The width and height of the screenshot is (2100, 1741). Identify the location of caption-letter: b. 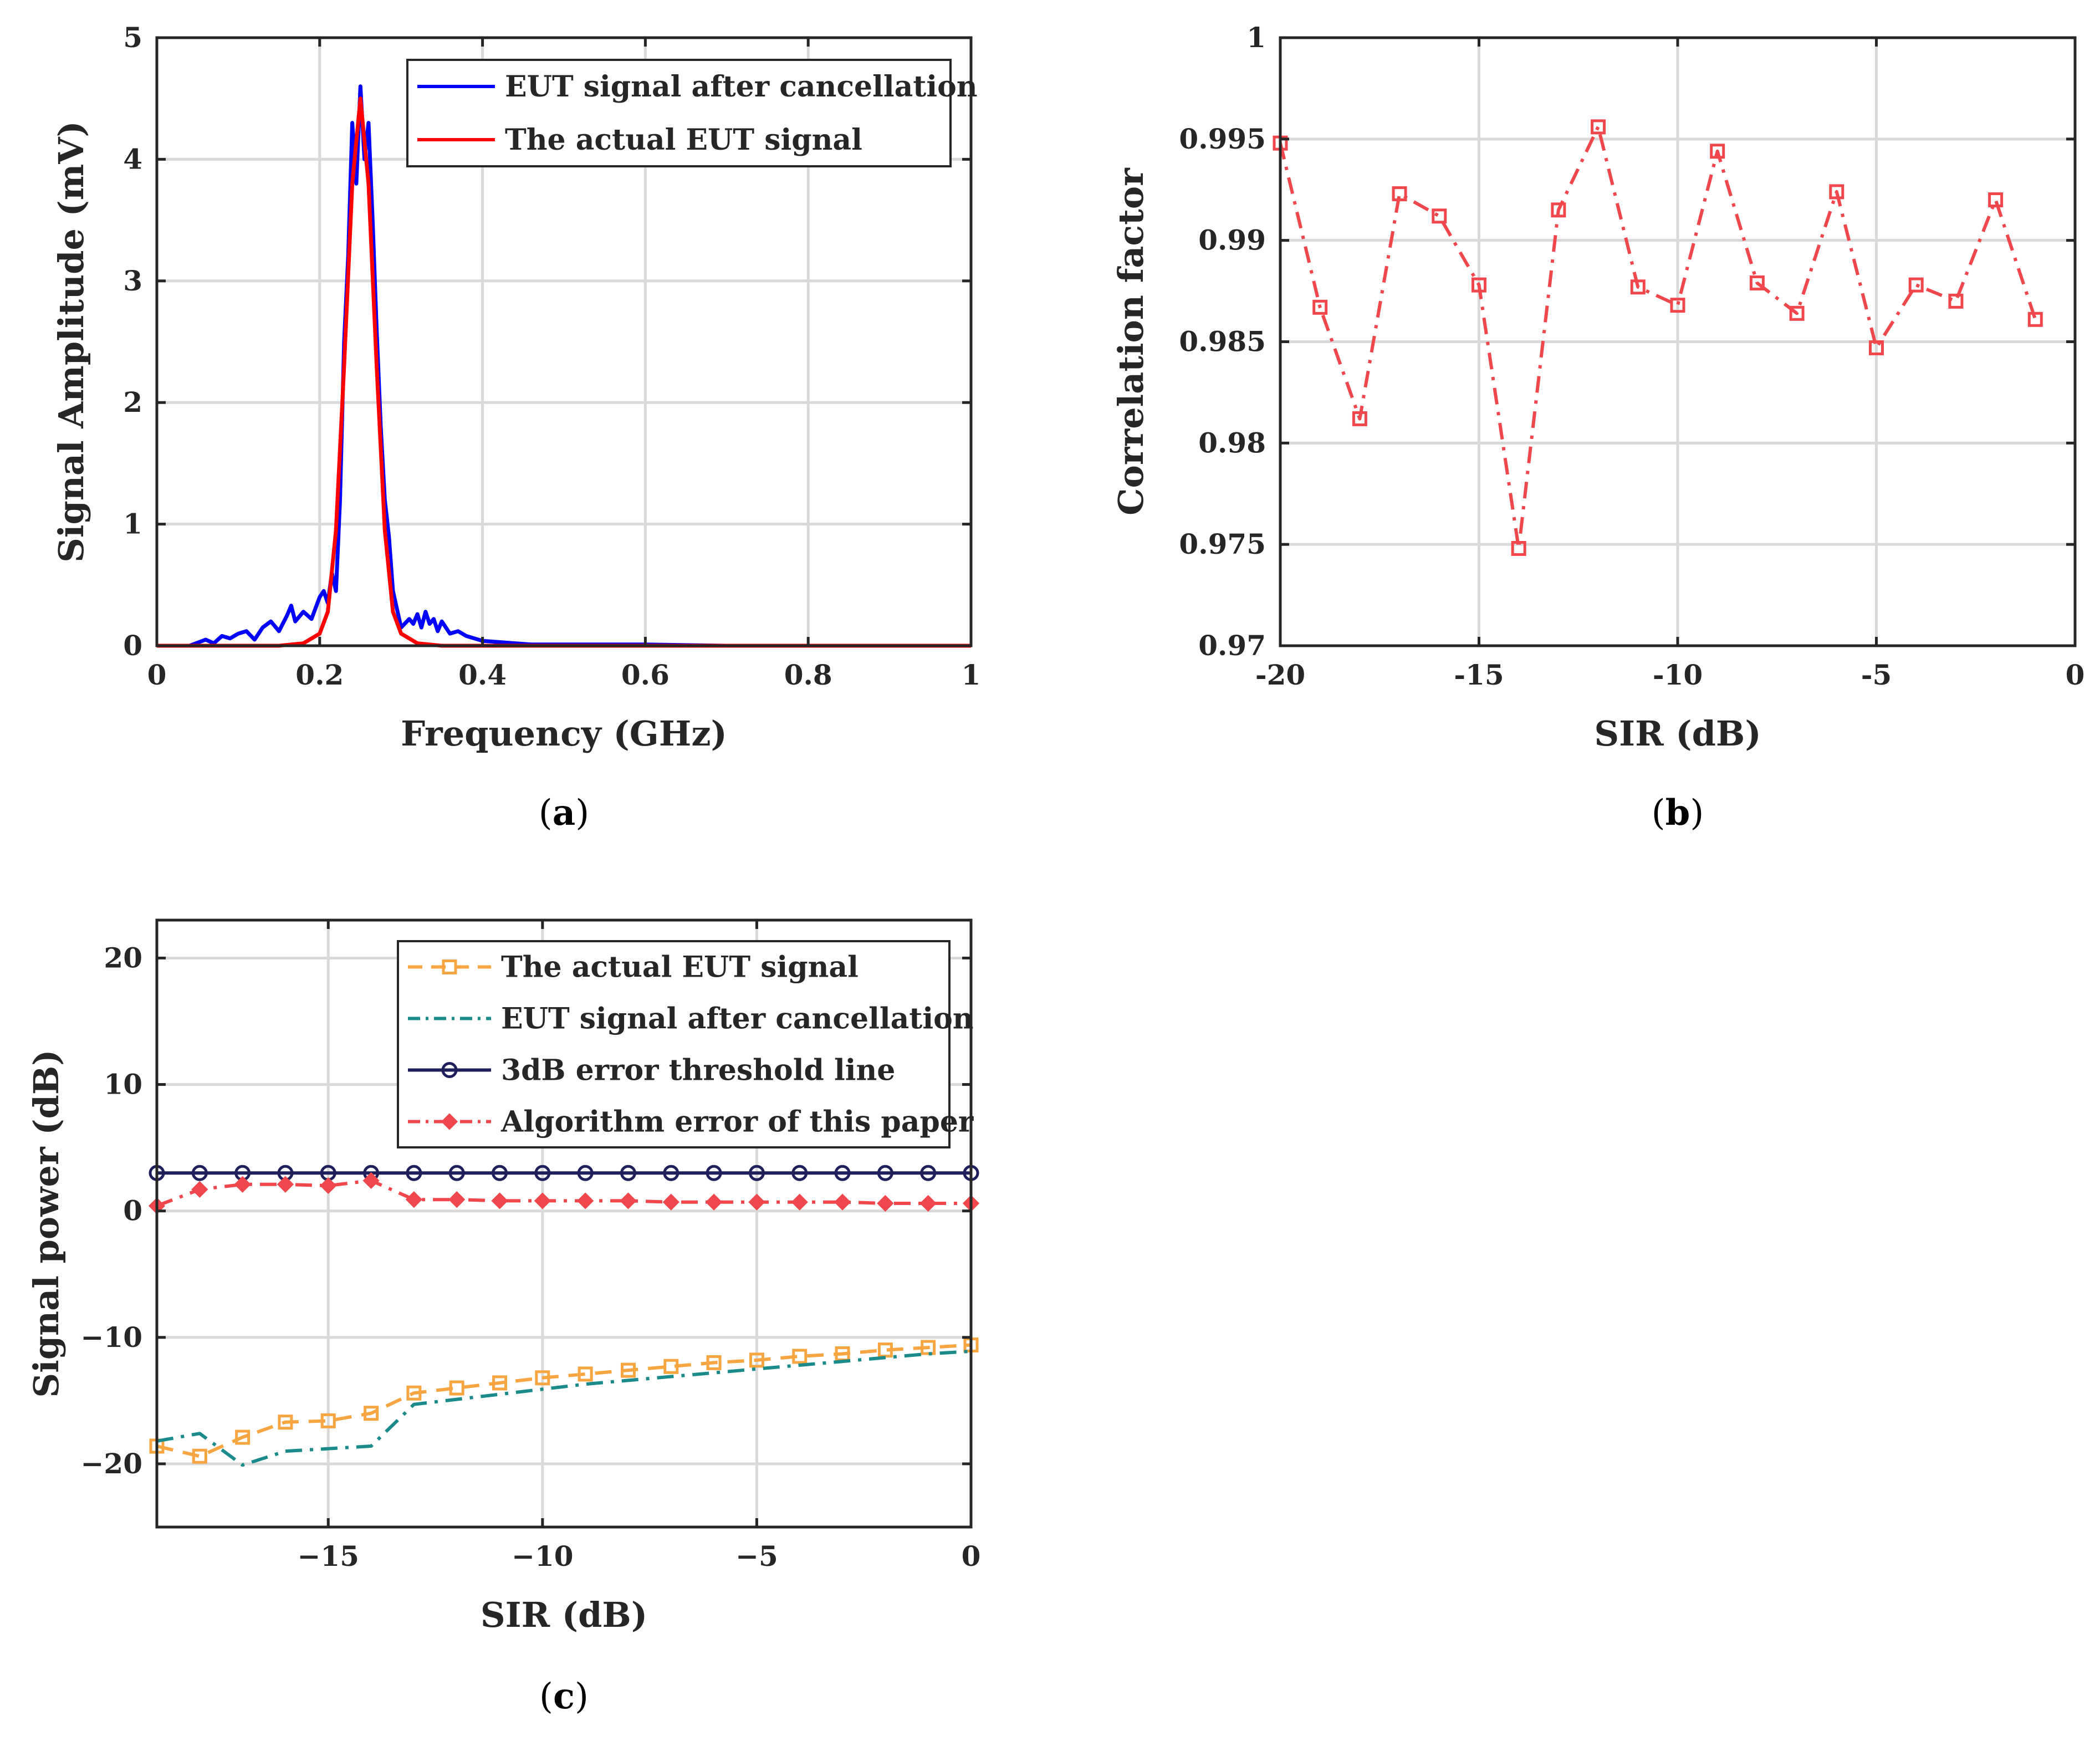
(1677, 813).